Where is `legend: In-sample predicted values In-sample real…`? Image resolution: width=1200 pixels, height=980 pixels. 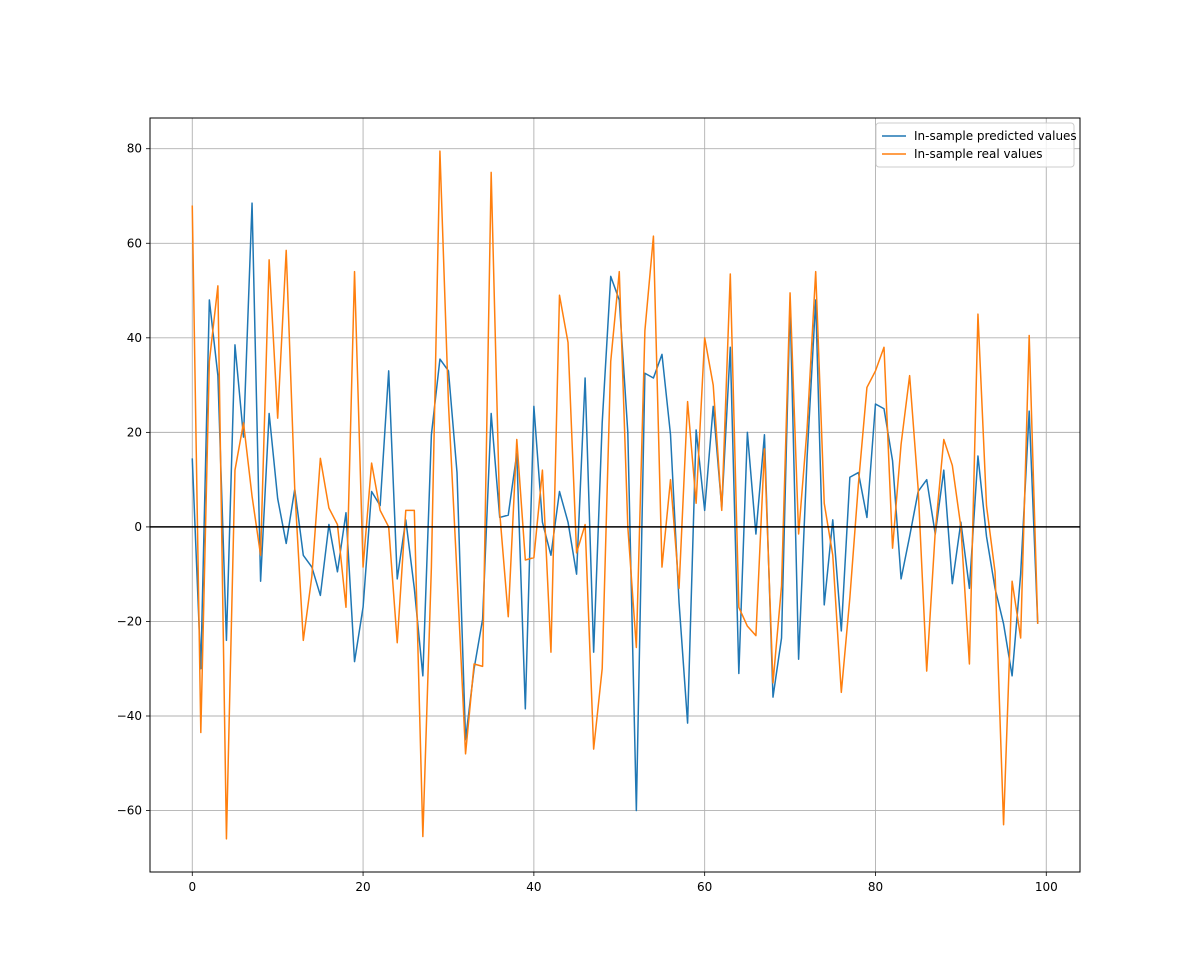 legend: In-sample predicted values In-sample real… is located at coordinates (976, 145).